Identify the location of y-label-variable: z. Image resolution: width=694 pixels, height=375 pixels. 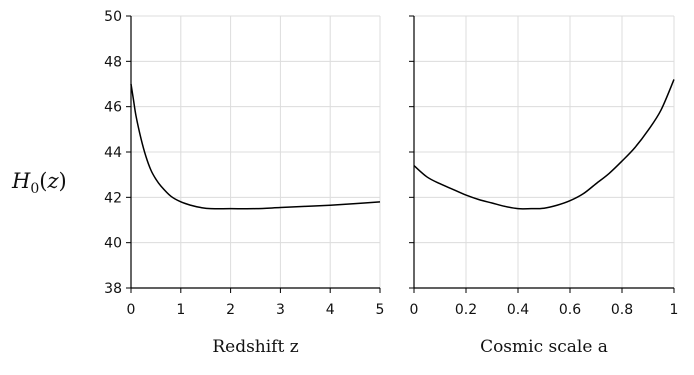
(52, 181).